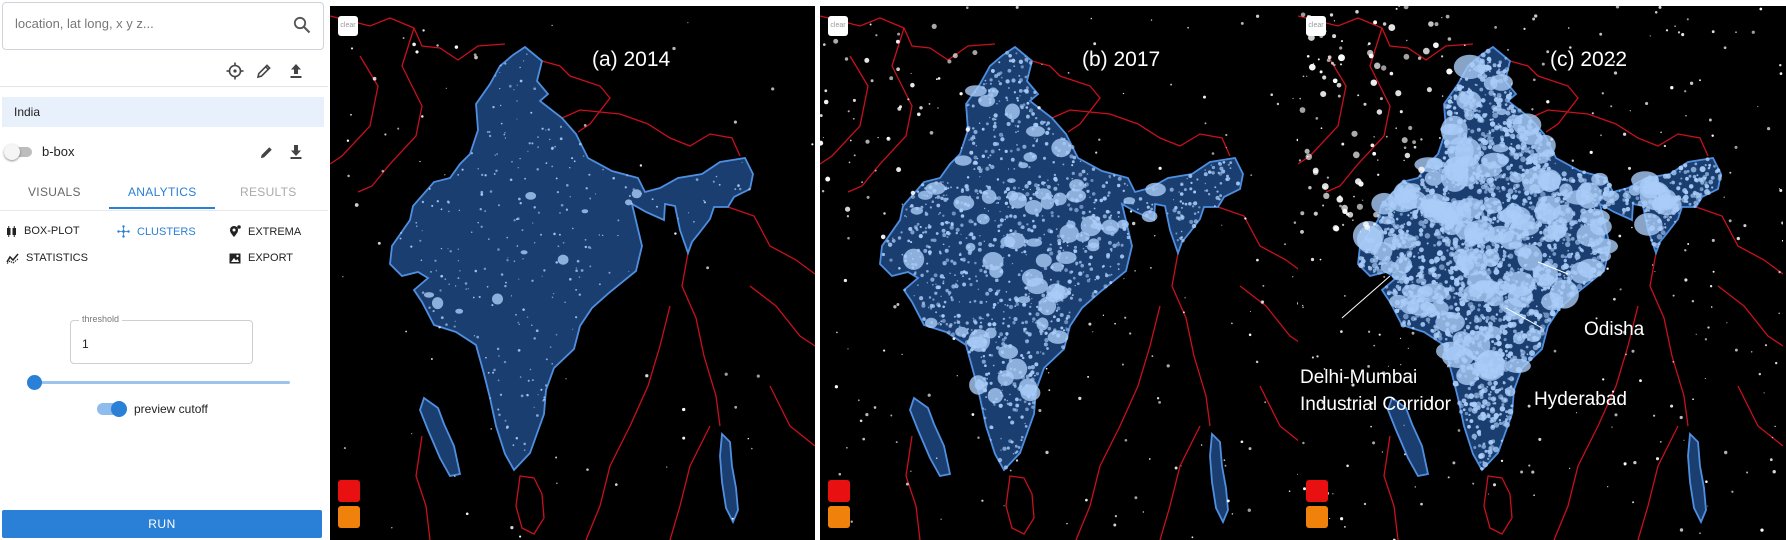 The height and width of the screenshot is (540, 1786). What do you see at coordinates (235, 71) in the screenshot?
I see `crosshair-icon` at bounding box center [235, 71].